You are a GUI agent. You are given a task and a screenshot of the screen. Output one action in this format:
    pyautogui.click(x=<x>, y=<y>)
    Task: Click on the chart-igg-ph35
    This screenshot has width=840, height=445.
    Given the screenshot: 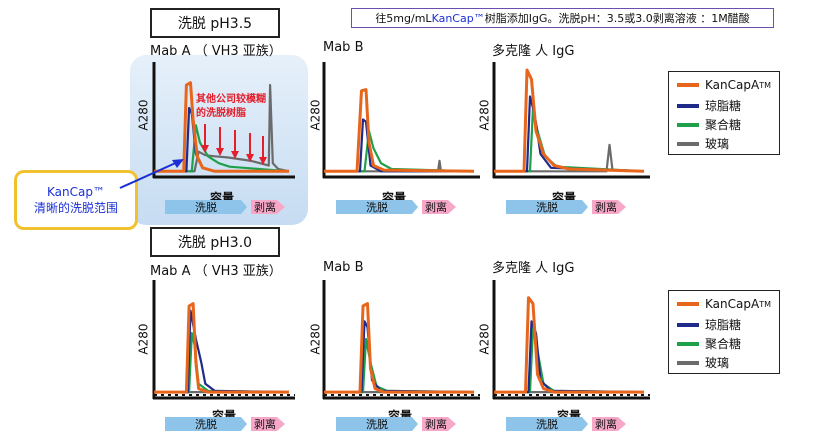 What is the action you would take?
    pyautogui.click(x=571, y=120)
    